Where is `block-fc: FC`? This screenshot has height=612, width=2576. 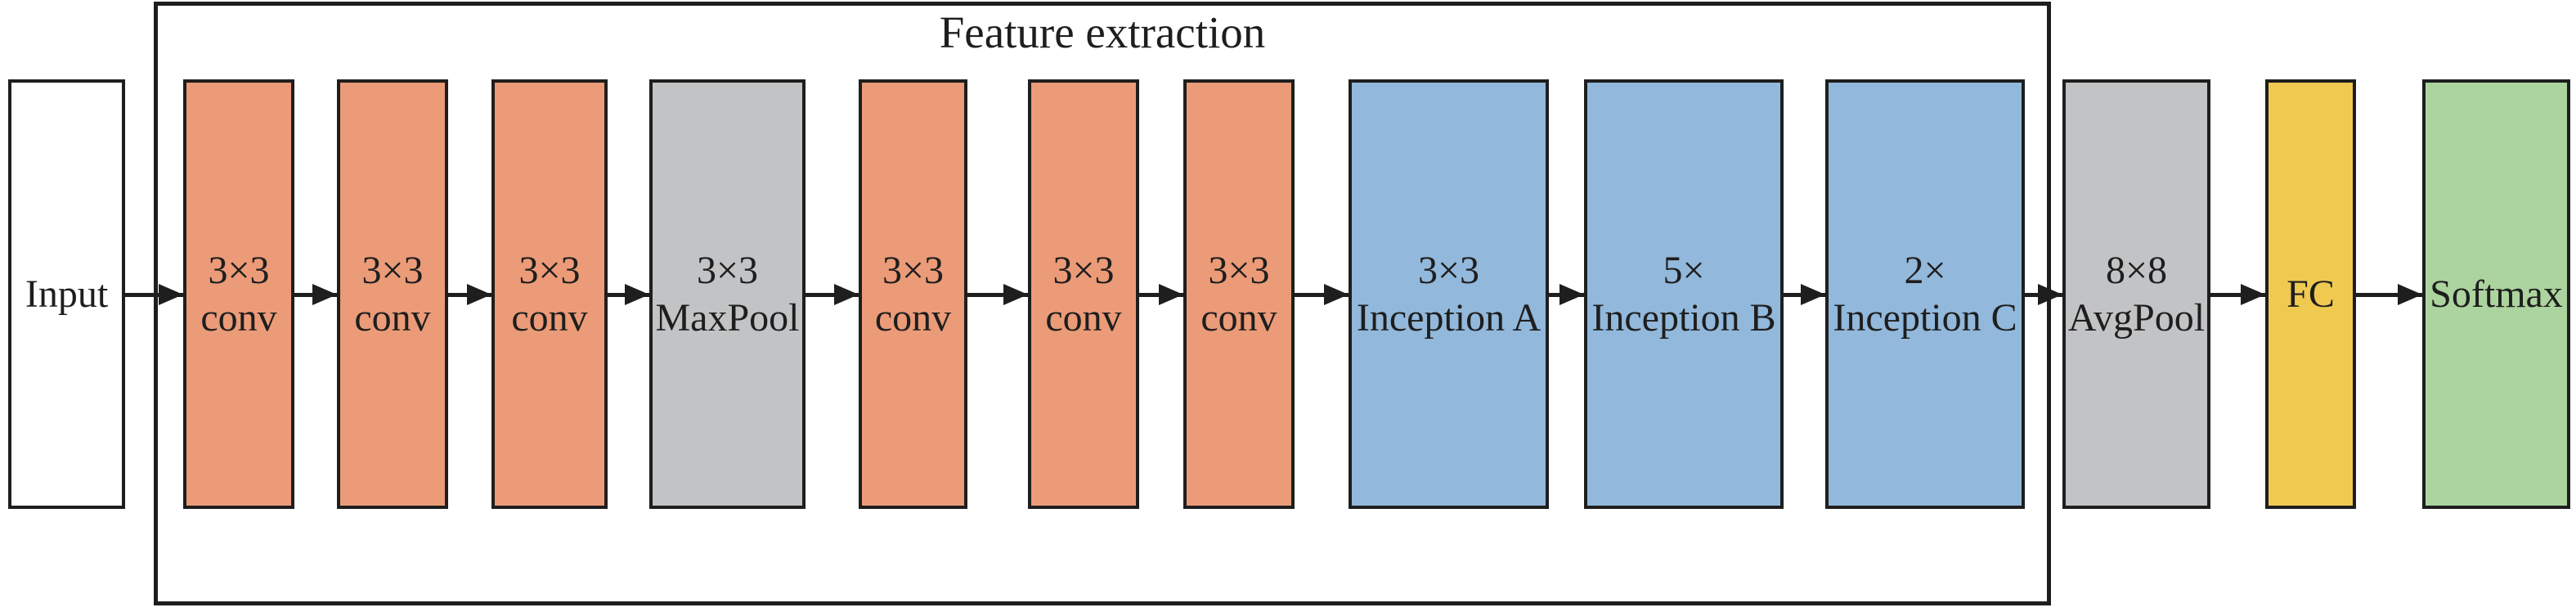
block-fc: FC is located at coordinates (2310, 294).